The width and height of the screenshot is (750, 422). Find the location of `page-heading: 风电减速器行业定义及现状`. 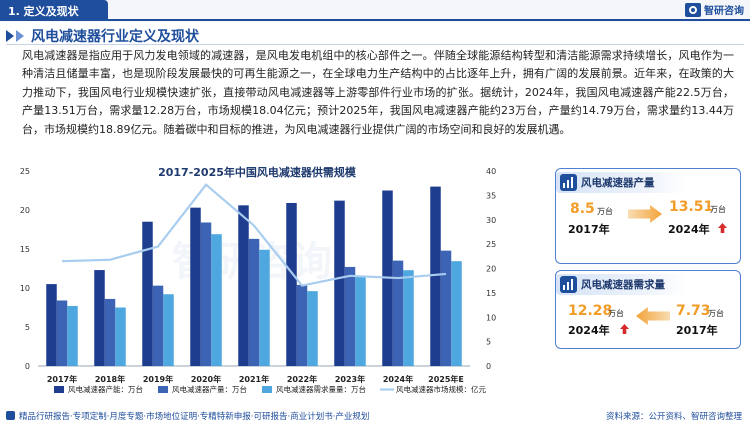

page-heading: 风电减速器行业定义及现状 is located at coordinates (102, 36).